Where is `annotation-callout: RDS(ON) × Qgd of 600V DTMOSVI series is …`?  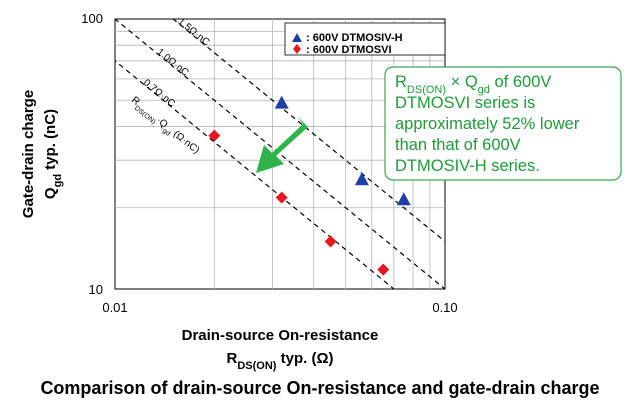
annotation-callout: RDS(ON) × Qgd of 600V DTMOSVI series is … is located at coordinates (503, 123).